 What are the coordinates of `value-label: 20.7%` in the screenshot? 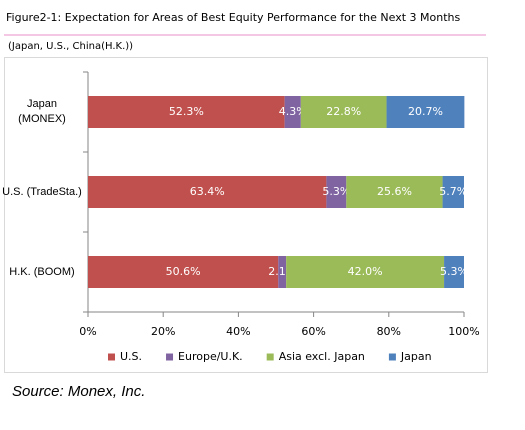 It's located at (425, 111).